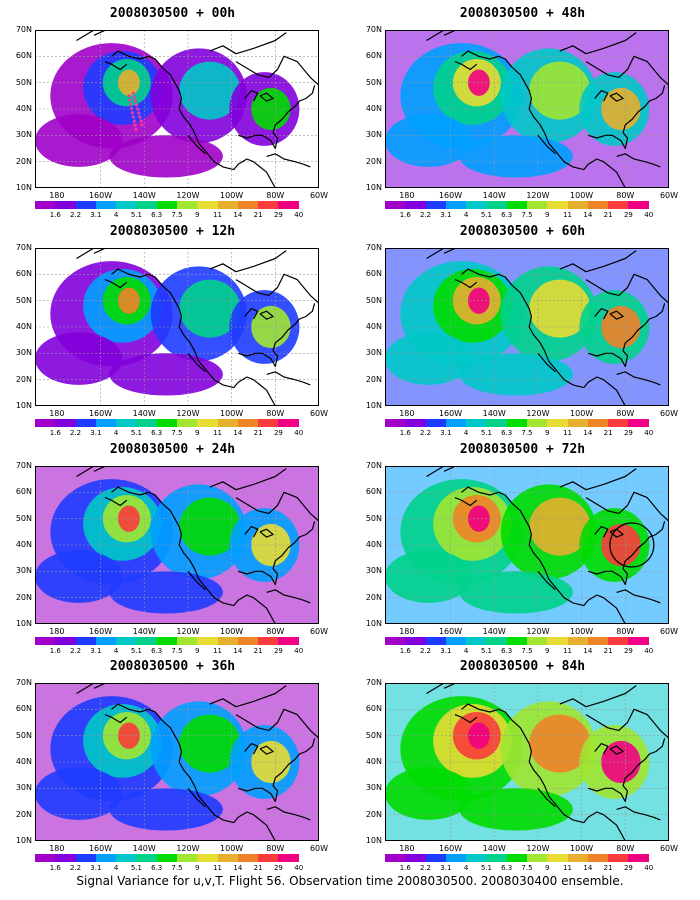  What do you see at coordinates (632, 545) in the screenshot?
I see `target-region-circle` at bounding box center [632, 545].